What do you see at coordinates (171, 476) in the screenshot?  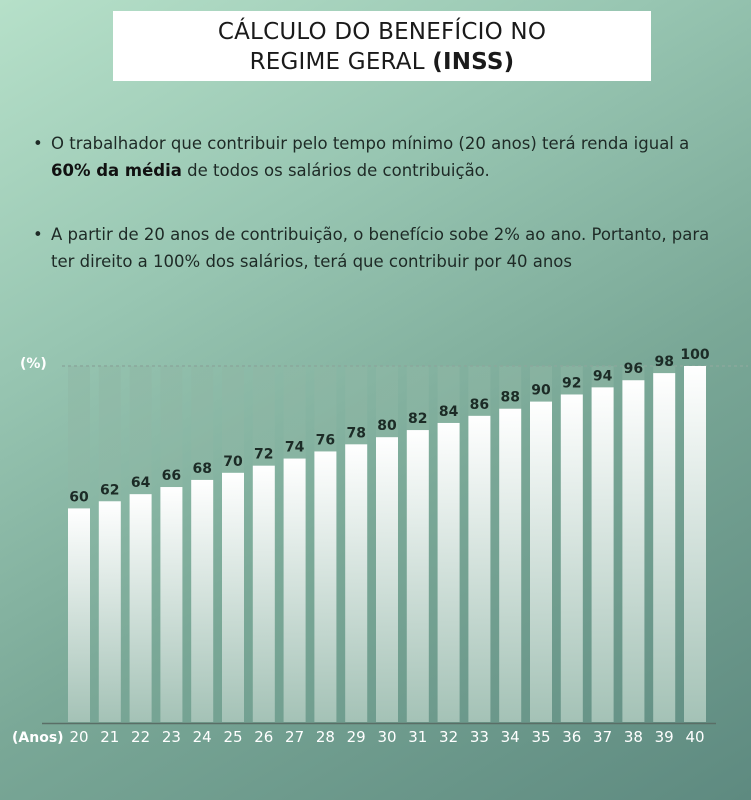 I see `value-label-23: 66` at bounding box center [171, 476].